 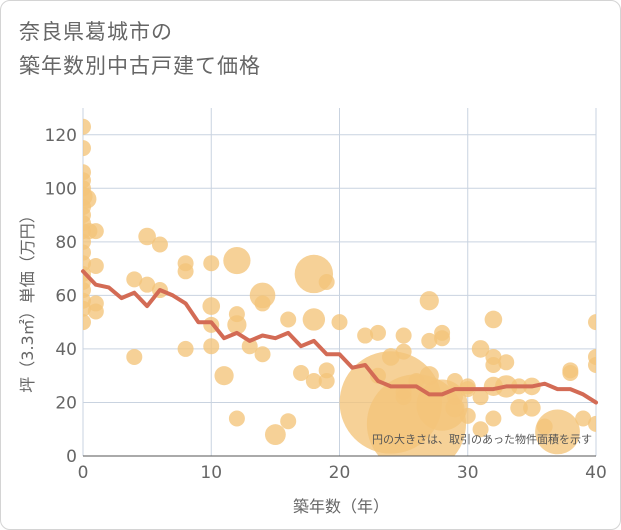 What do you see at coordinates (66, 350) in the screenshot?
I see `y-tick-label-40: 40` at bounding box center [66, 350].